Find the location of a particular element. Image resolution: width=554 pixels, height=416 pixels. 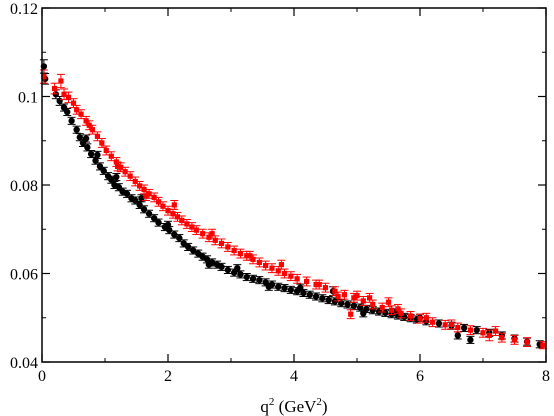

x-tick-label: 0 is located at coordinates (42, 376).